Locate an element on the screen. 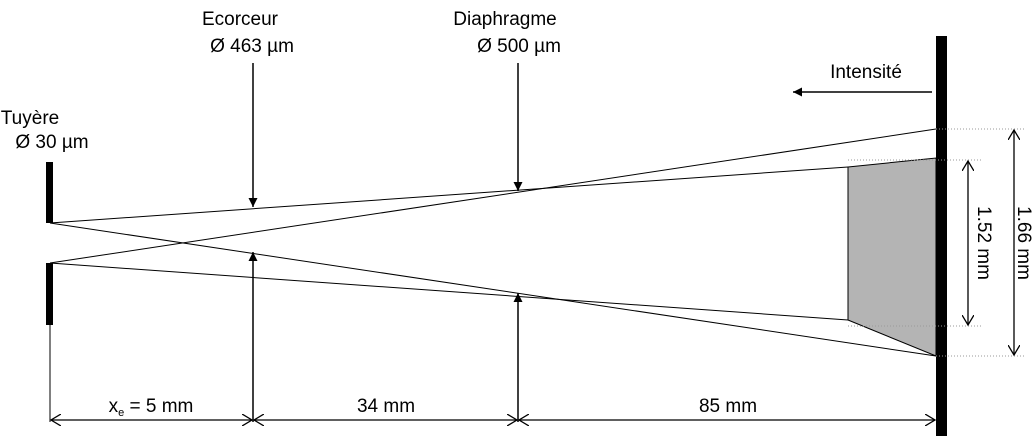 The image size is (1034, 442). nozzle-upper-plate is located at coordinates (49, 192).